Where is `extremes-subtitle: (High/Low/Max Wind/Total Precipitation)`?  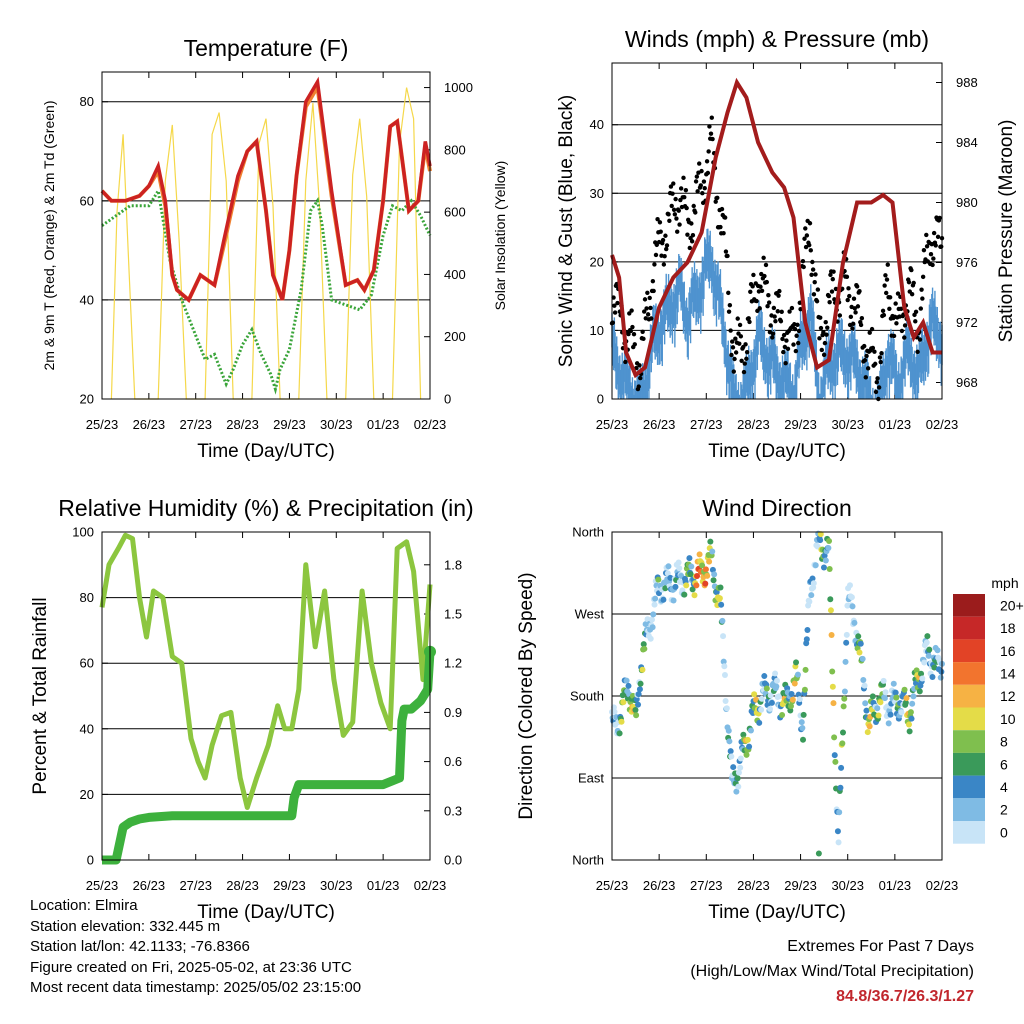 extremes-subtitle: (High/Low/Max Wind/Total Precipitation) is located at coordinates (832, 971).